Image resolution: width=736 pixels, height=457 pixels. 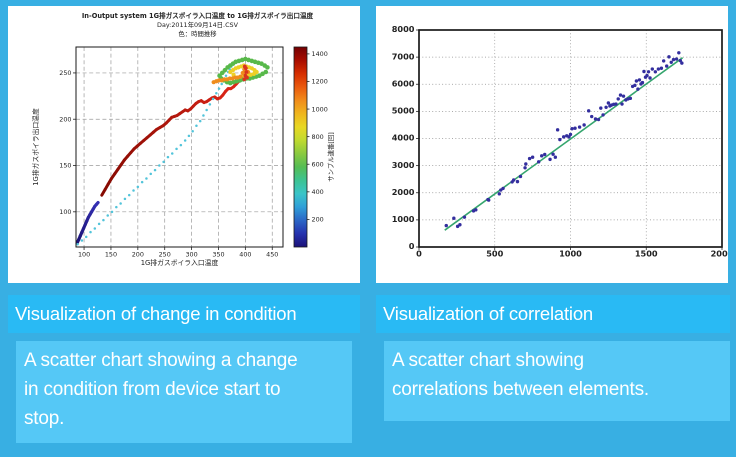 What do you see at coordinates (314, 147) in the screenshot?
I see `colorbar: 200 400 600 800 1000 1200 1400 サンプル連番[回]` at bounding box center [314, 147].